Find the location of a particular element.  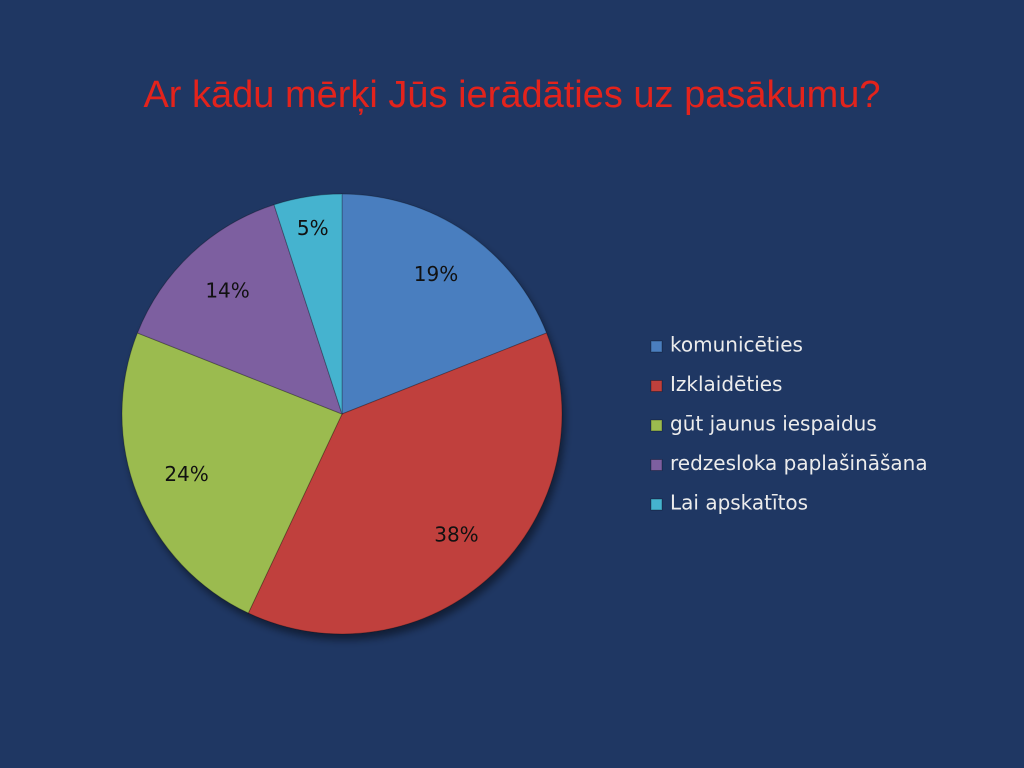

value-label: 5% is located at coordinates (313, 228).